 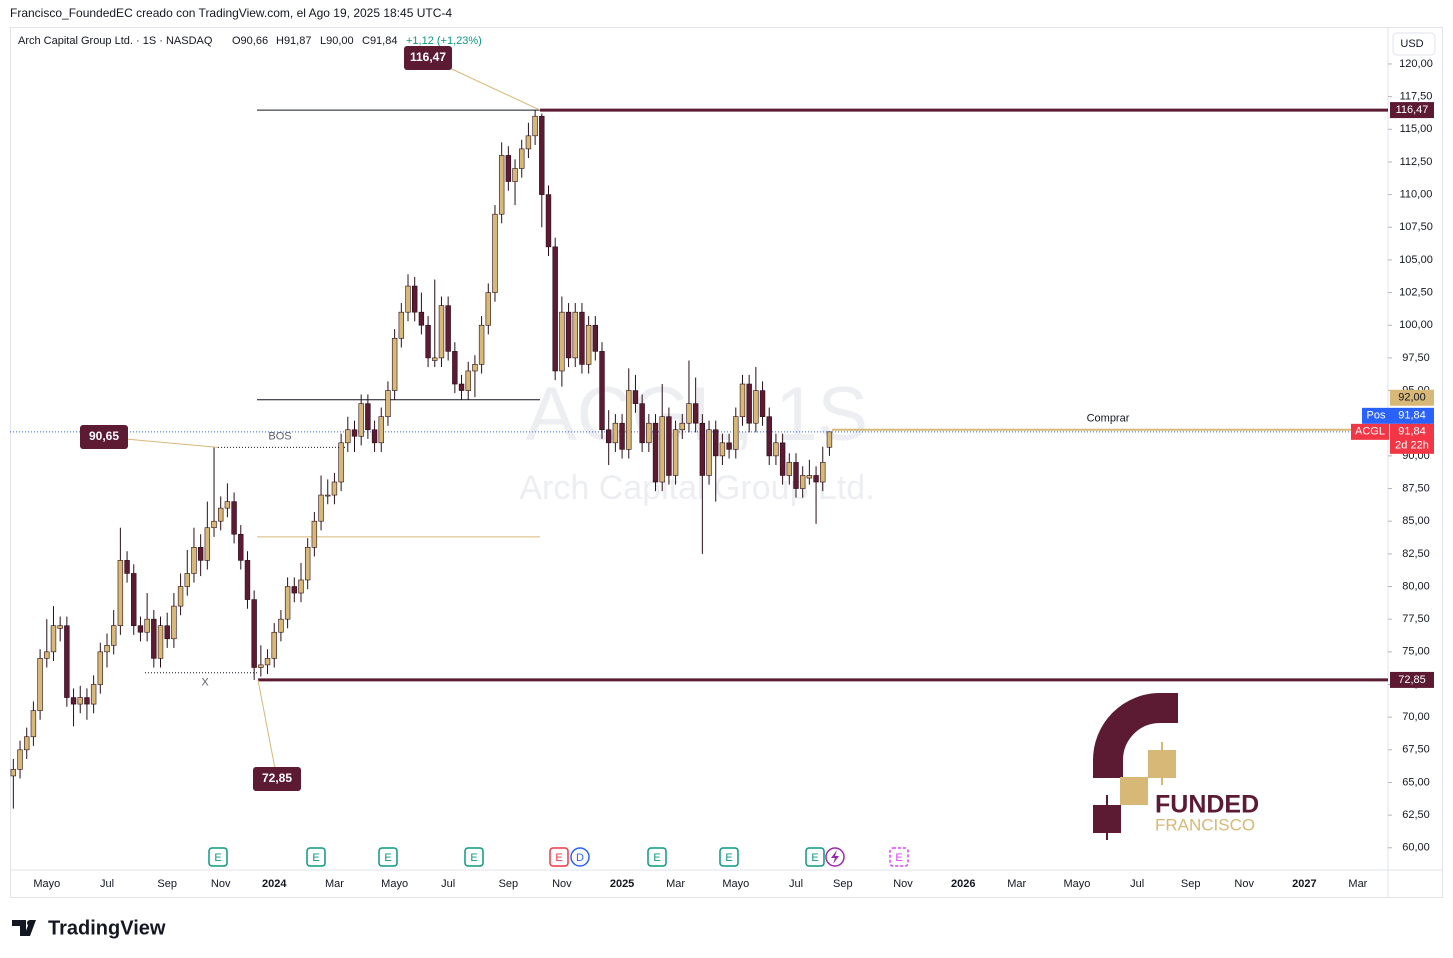 I want to click on y-tick-label: 115,00, so click(x=1416, y=129).